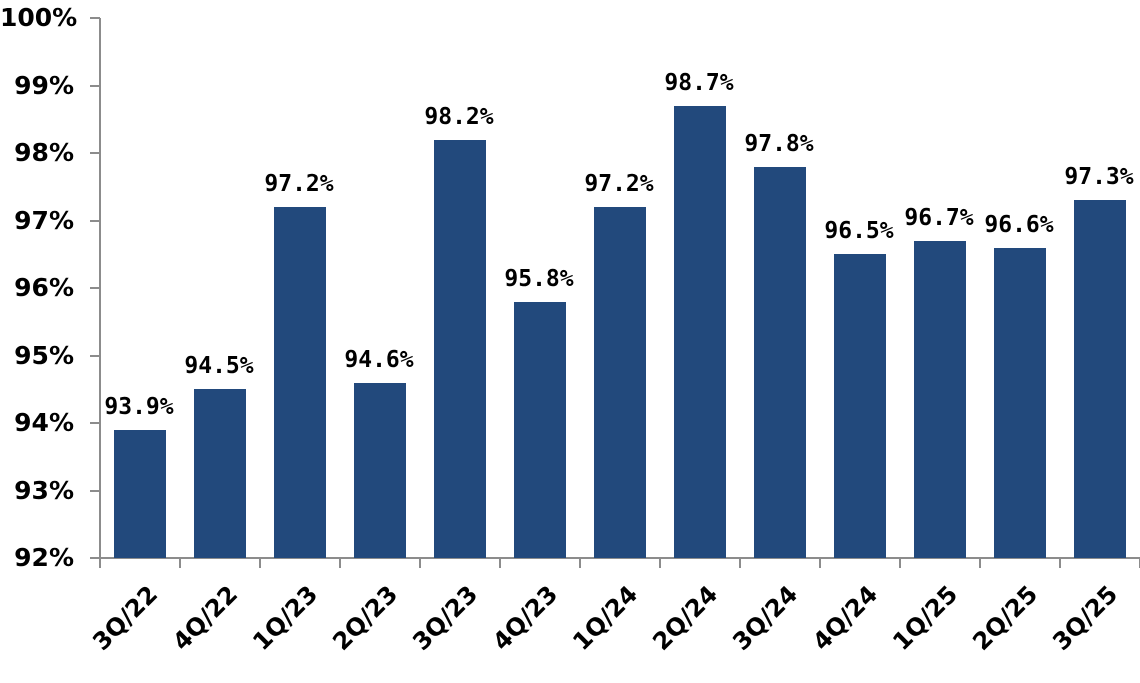 This screenshot has width=1140, height=683. What do you see at coordinates (44, 85) in the screenshot?
I see `y-tick-label: 99%` at bounding box center [44, 85].